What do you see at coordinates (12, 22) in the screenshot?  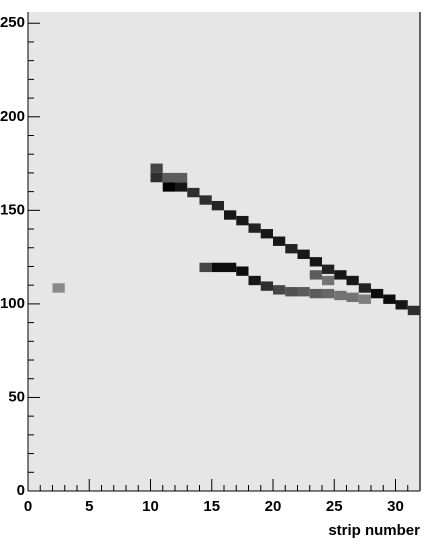 I see `y-tick-label: 250` at bounding box center [12, 22].